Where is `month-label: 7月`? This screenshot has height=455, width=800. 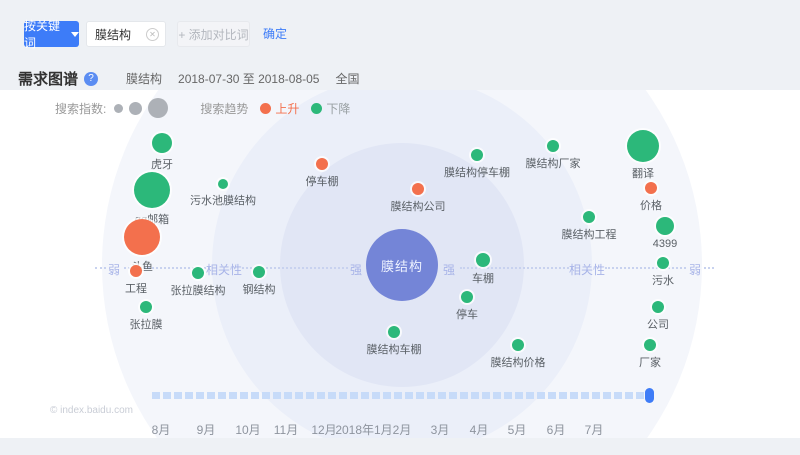
month-label: 7月 is located at coordinates (594, 430).